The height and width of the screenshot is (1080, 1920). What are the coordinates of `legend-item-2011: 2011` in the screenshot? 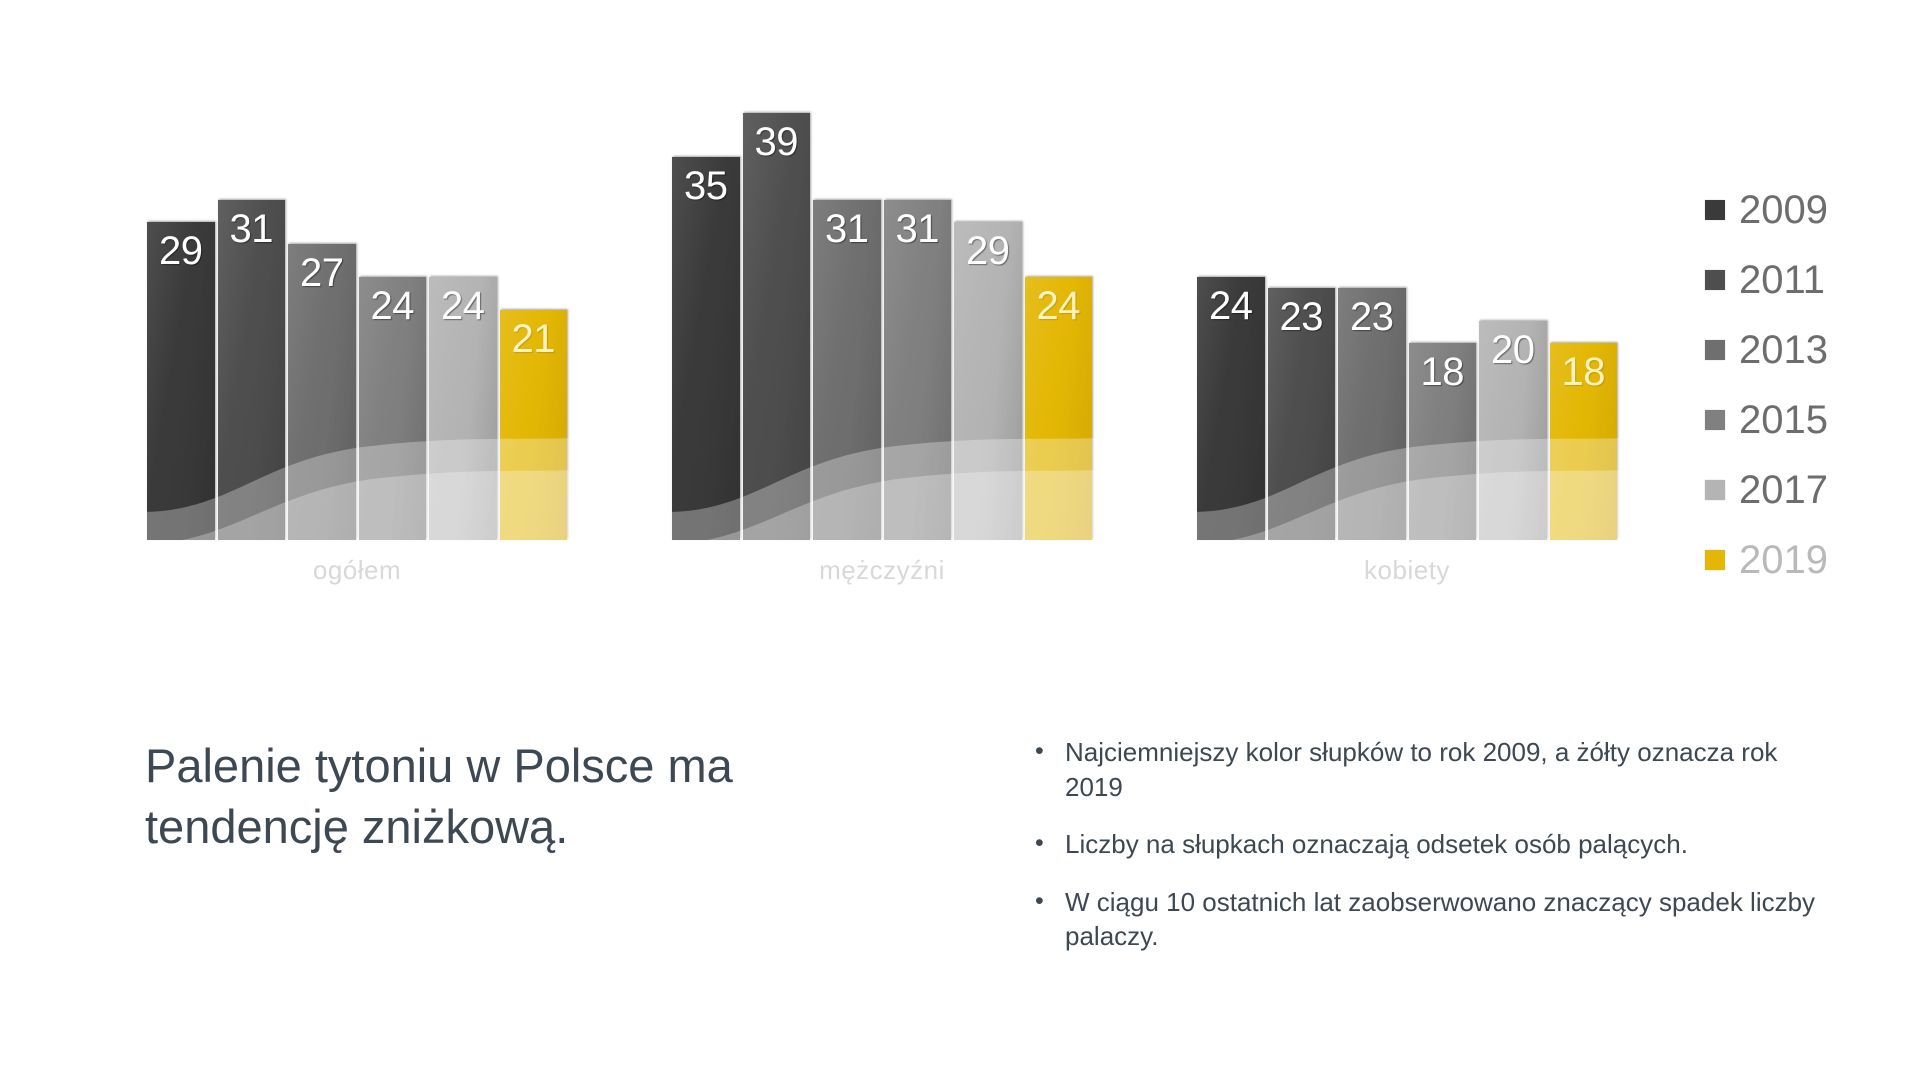 It's located at (1805, 280).